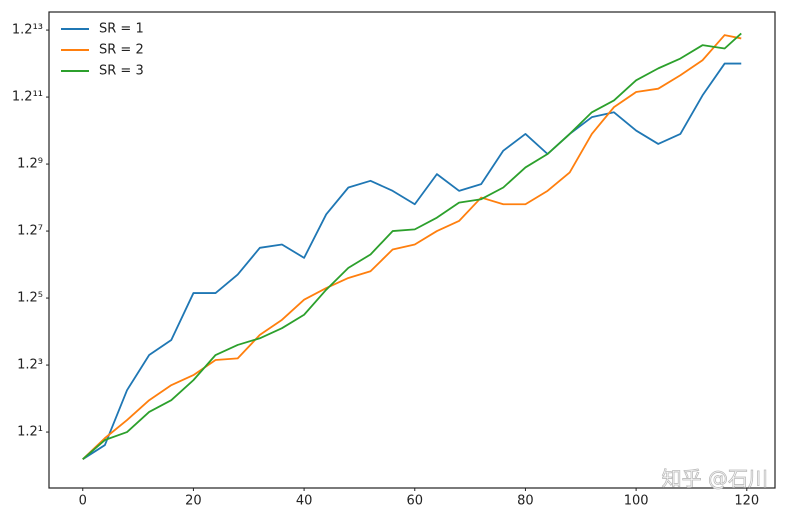 This screenshot has width=796, height=514. I want to click on x-tick-label: 100, so click(636, 501).